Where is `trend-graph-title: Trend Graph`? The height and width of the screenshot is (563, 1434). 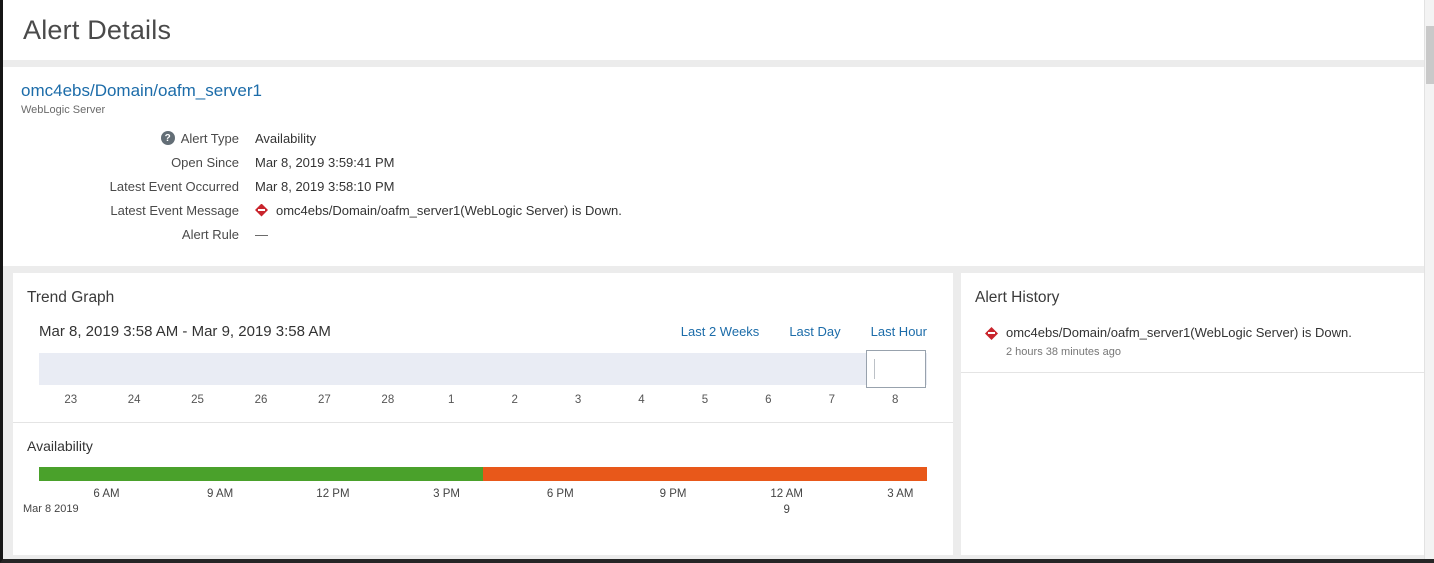 trend-graph-title: Trend Graph is located at coordinates (71, 297).